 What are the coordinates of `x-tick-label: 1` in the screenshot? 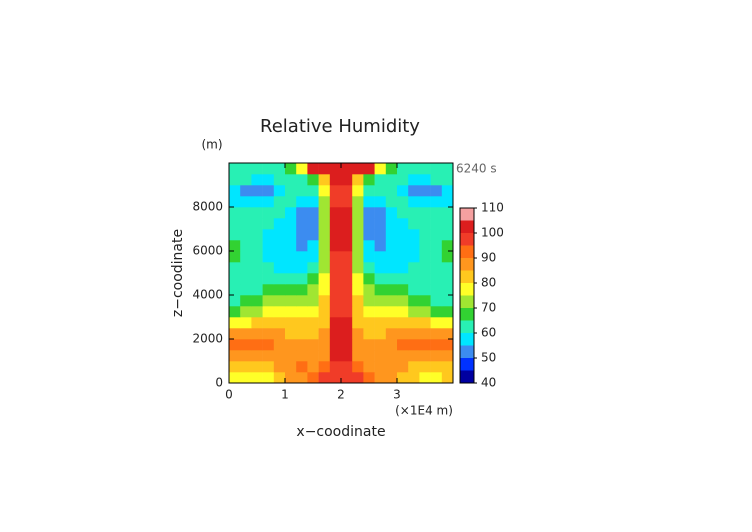 It's located at (285, 395).